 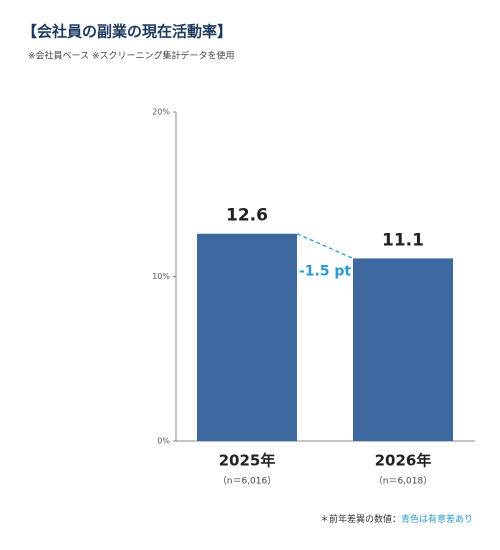 What do you see at coordinates (163, 441) in the screenshot?
I see `y-tick-label: 0%` at bounding box center [163, 441].